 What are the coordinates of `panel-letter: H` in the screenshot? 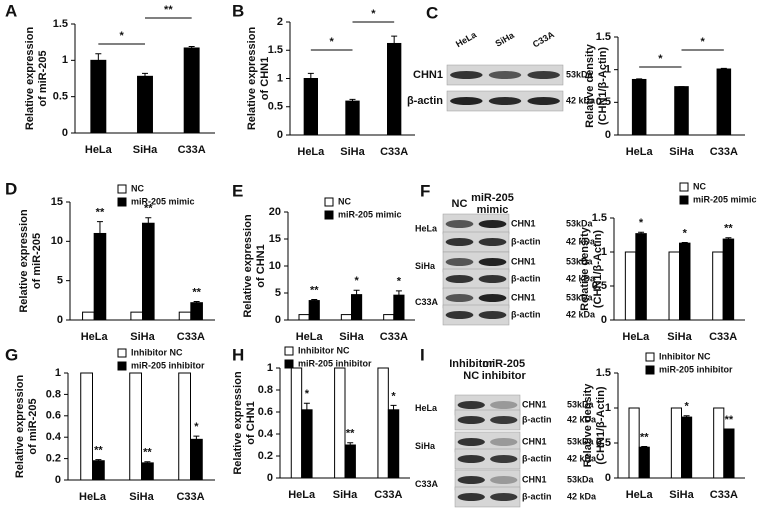 It's located at (238, 354).